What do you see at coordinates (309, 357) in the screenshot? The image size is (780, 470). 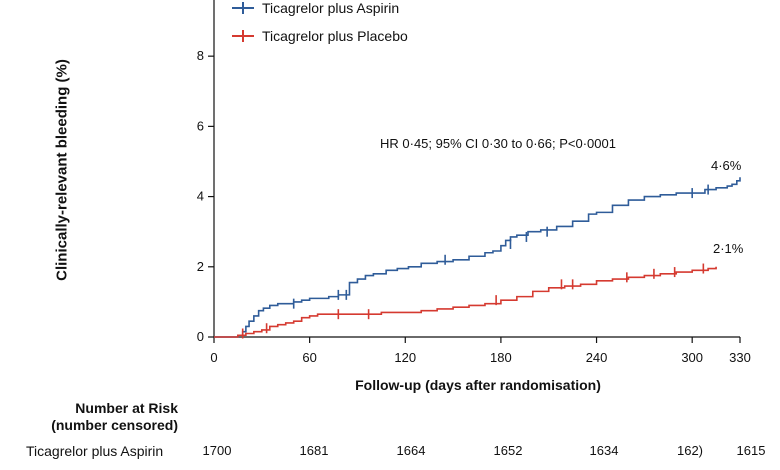 I see `x-tick-label: 60` at bounding box center [309, 357].